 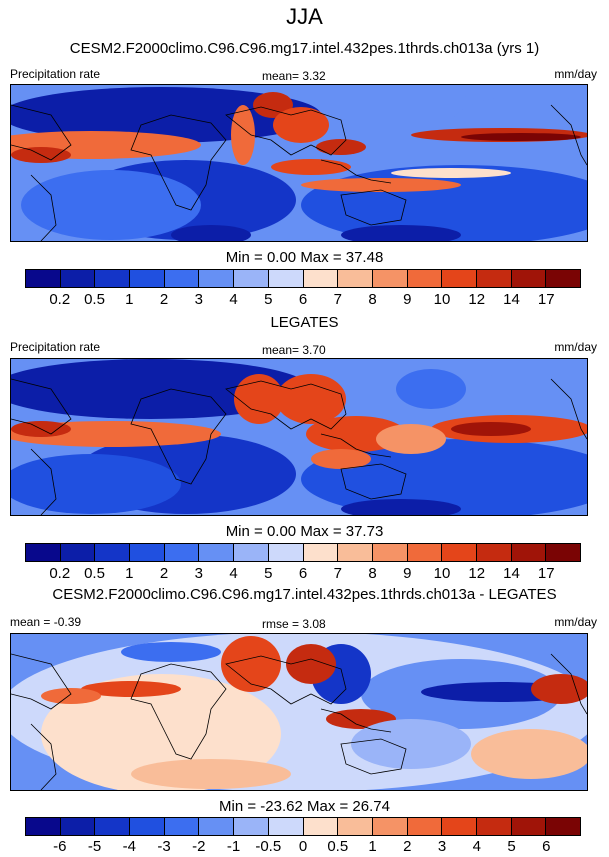 I want to click on colorbar-tick-label: 0, so click(x=303, y=846).